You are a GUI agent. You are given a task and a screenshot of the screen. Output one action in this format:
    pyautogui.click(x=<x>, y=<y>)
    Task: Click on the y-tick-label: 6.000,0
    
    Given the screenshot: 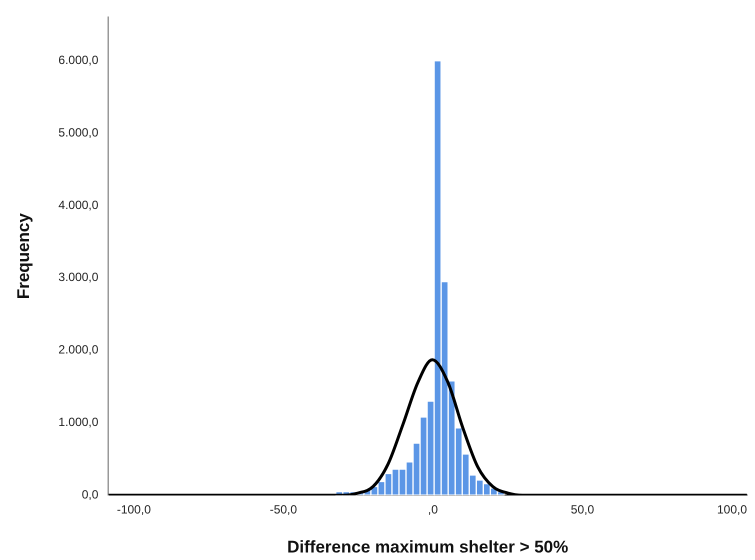 What is the action you would take?
    pyautogui.click(x=78, y=59)
    